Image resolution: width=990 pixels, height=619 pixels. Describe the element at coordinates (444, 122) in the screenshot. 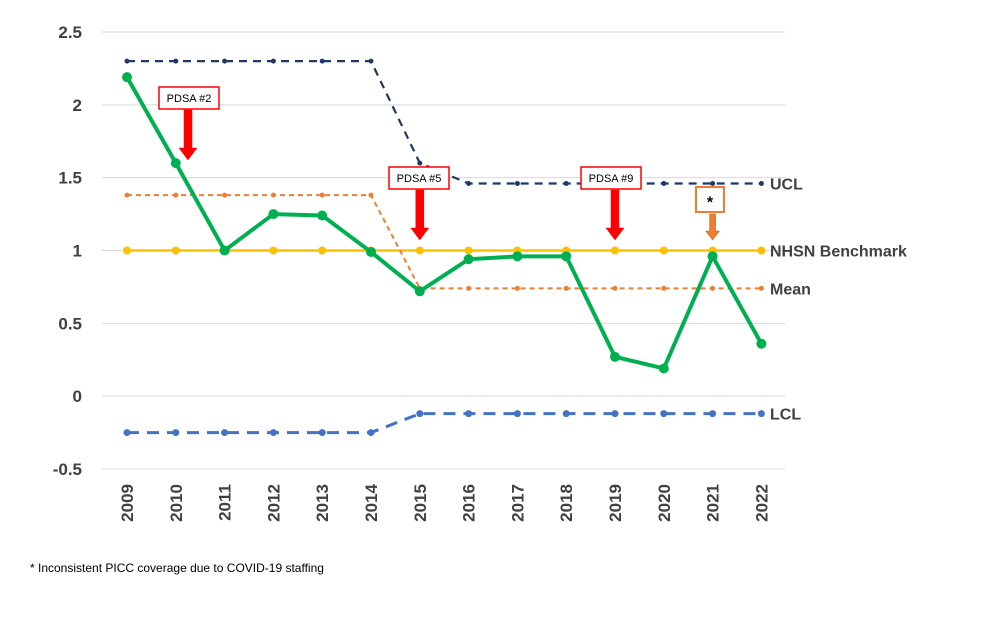

I see `series-ucl-line` at that location.